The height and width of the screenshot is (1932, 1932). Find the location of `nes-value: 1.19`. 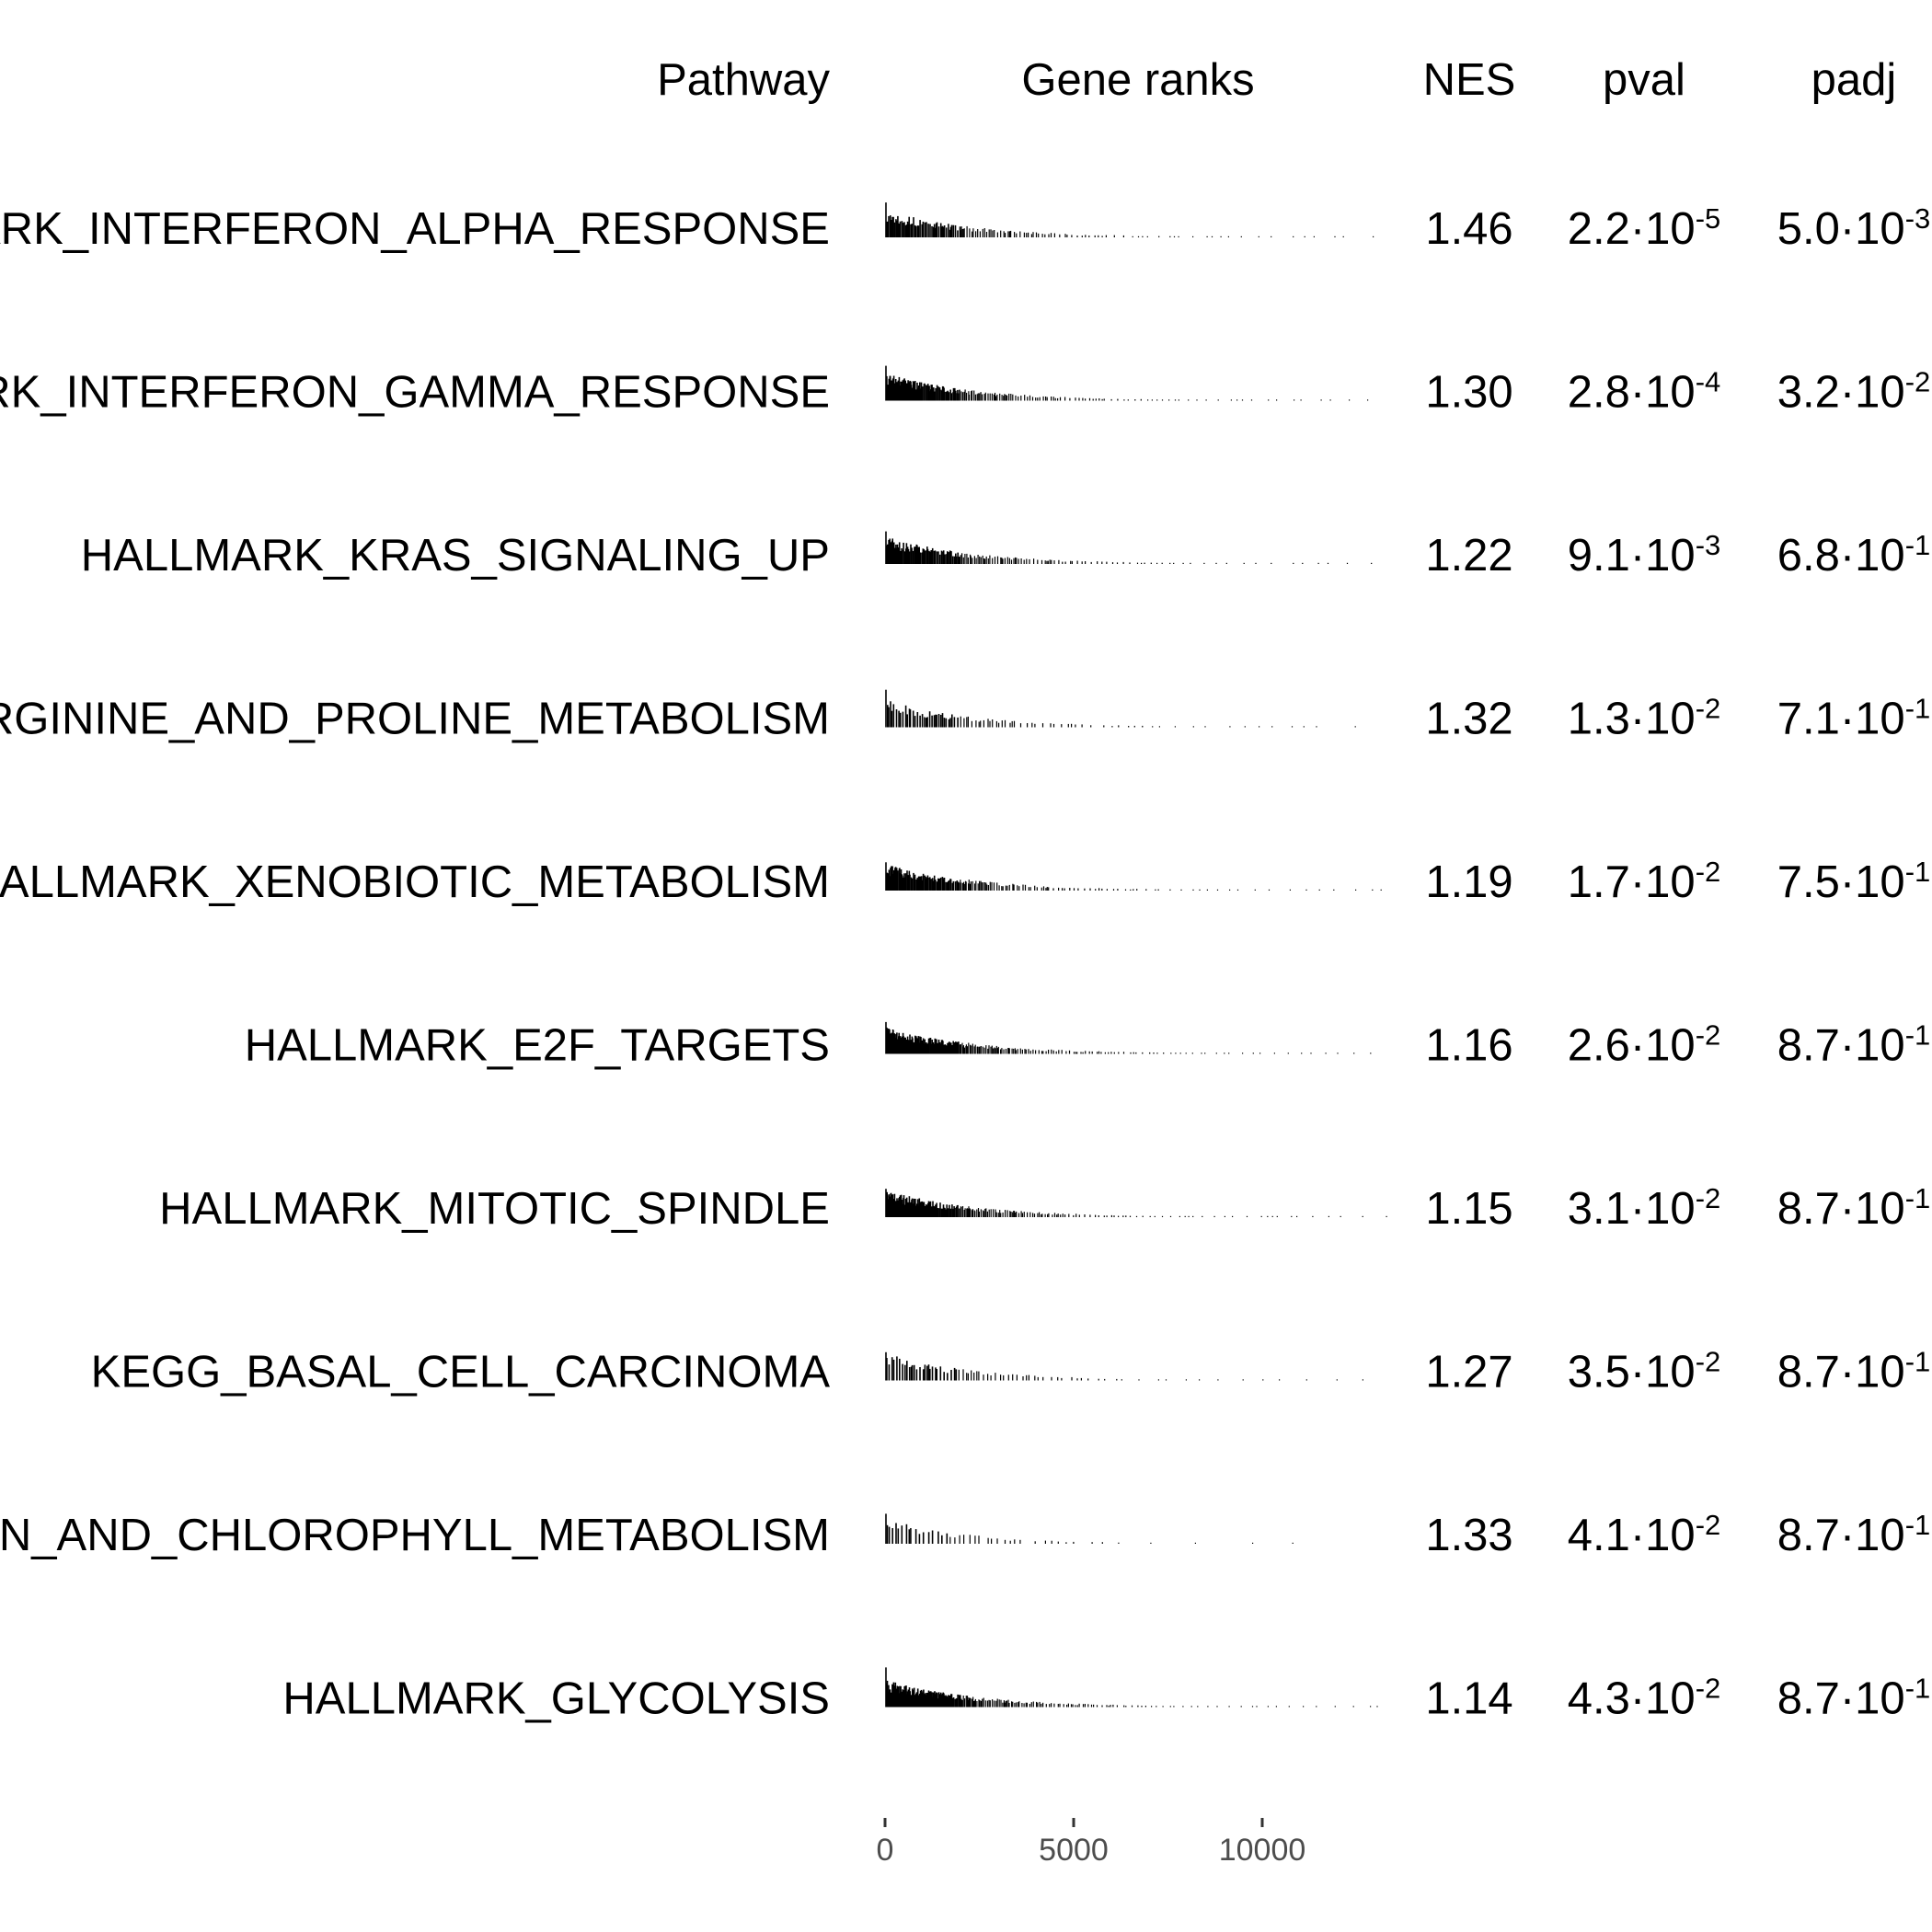

nes-value: 1.19 is located at coordinates (1468, 882).